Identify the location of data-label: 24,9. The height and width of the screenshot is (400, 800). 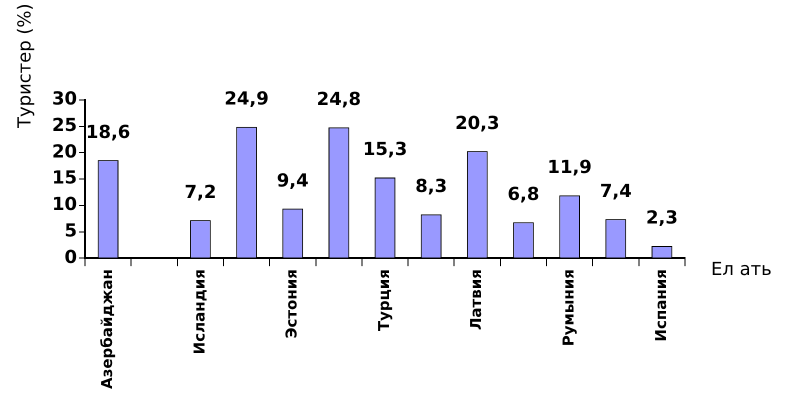
(246, 99).